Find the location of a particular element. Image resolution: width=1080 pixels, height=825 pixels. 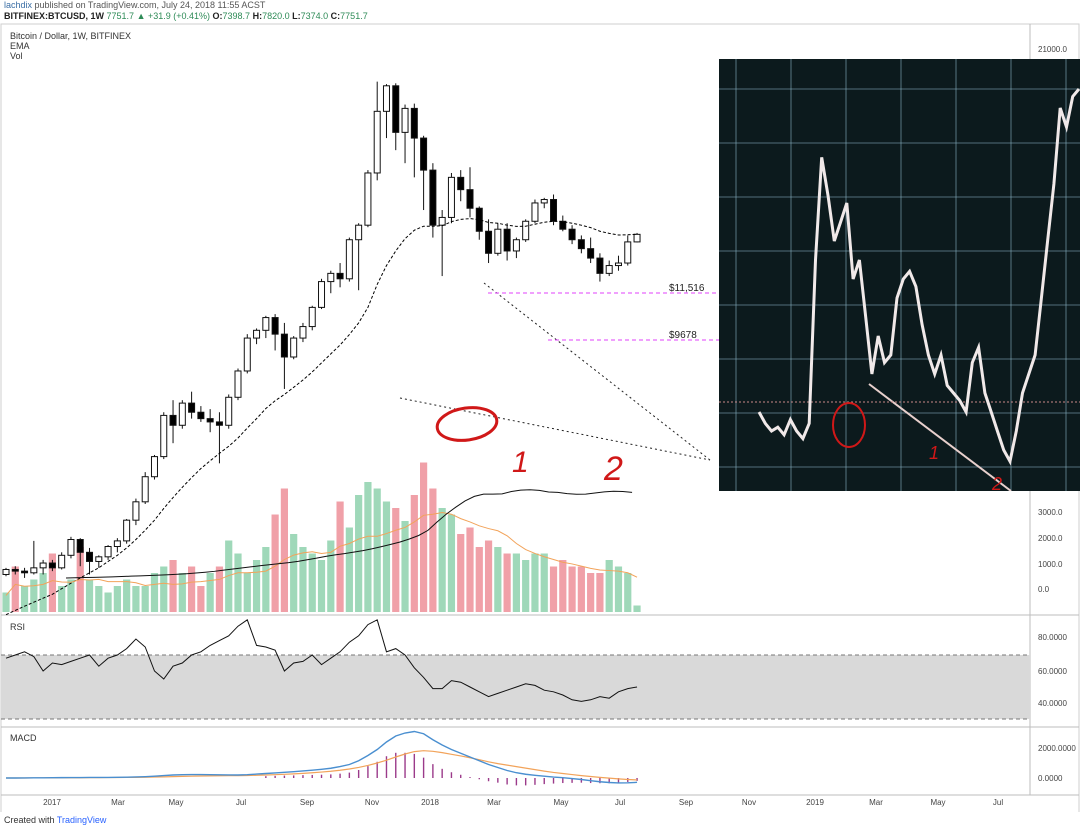

rsi-pane-label: RSI is located at coordinates (18, 627).